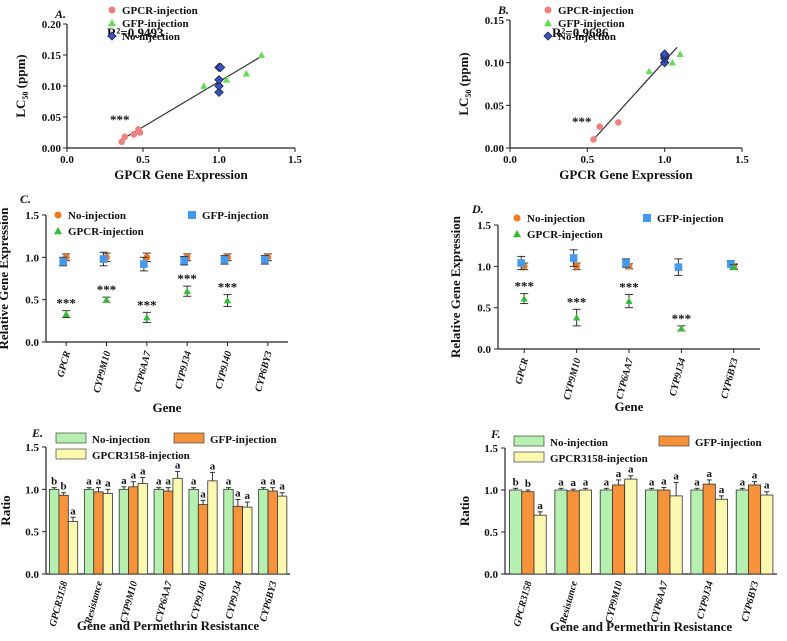 This screenshot has height=641, width=787. Describe the element at coordinates (548, 23) in the screenshot. I see `legend-gfp-b-marker` at that location.